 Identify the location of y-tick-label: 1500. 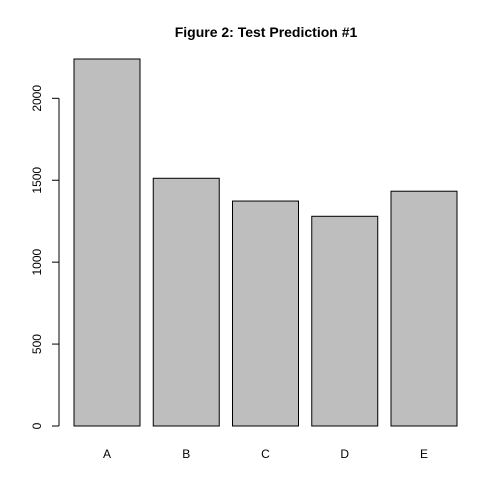
(37, 180).